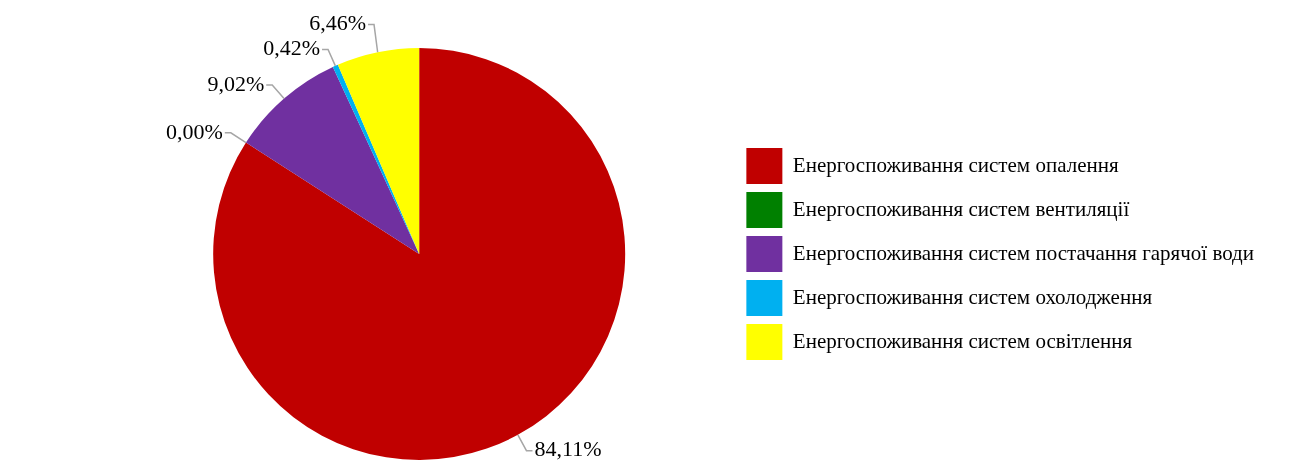  What do you see at coordinates (236, 83) in the screenshot?
I see `data-label: 9,02%` at bounding box center [236, 83].